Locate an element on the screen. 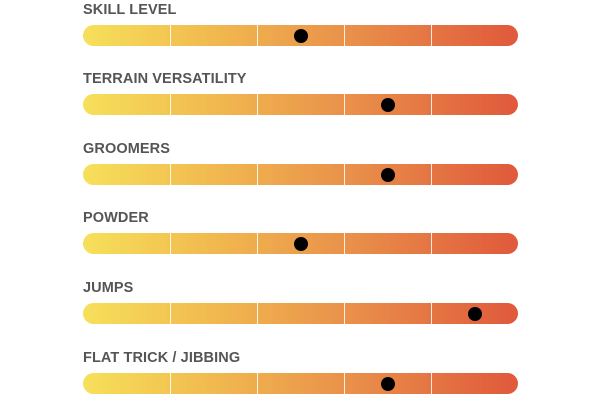 This screenshot has width=600, height=400. rating-label: GROOMERS is located at coordinates (126, 149).